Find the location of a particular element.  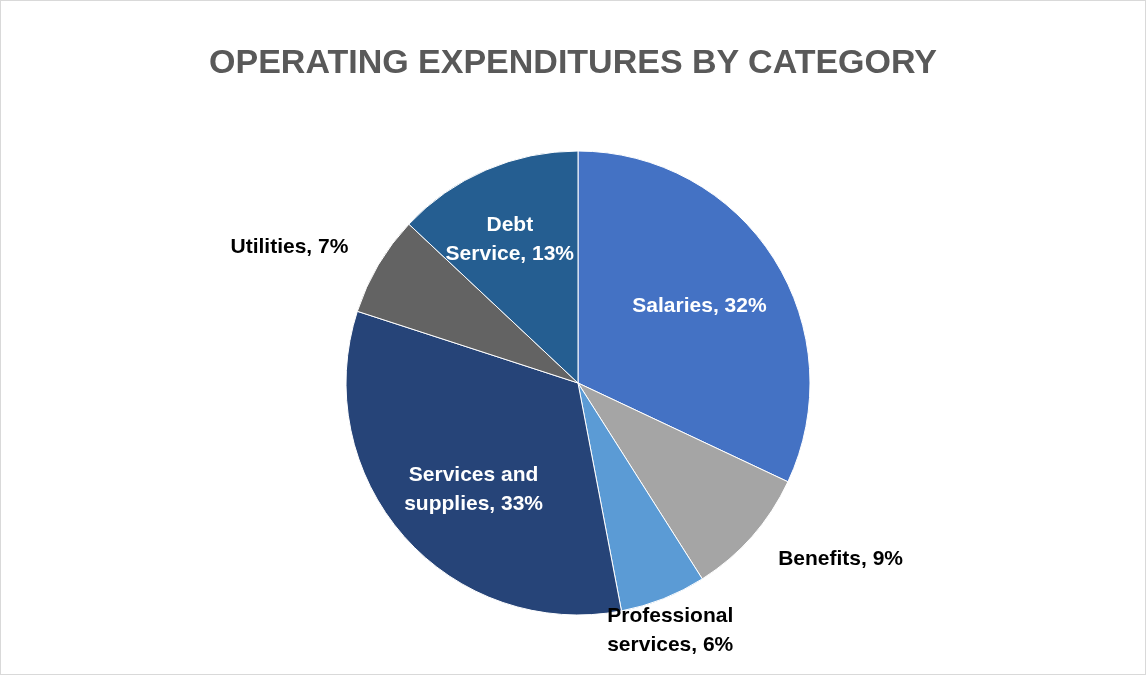

chart-title: OPERATING EXPENDITURES BY CATEGORY is located at coordinates (573, 61).